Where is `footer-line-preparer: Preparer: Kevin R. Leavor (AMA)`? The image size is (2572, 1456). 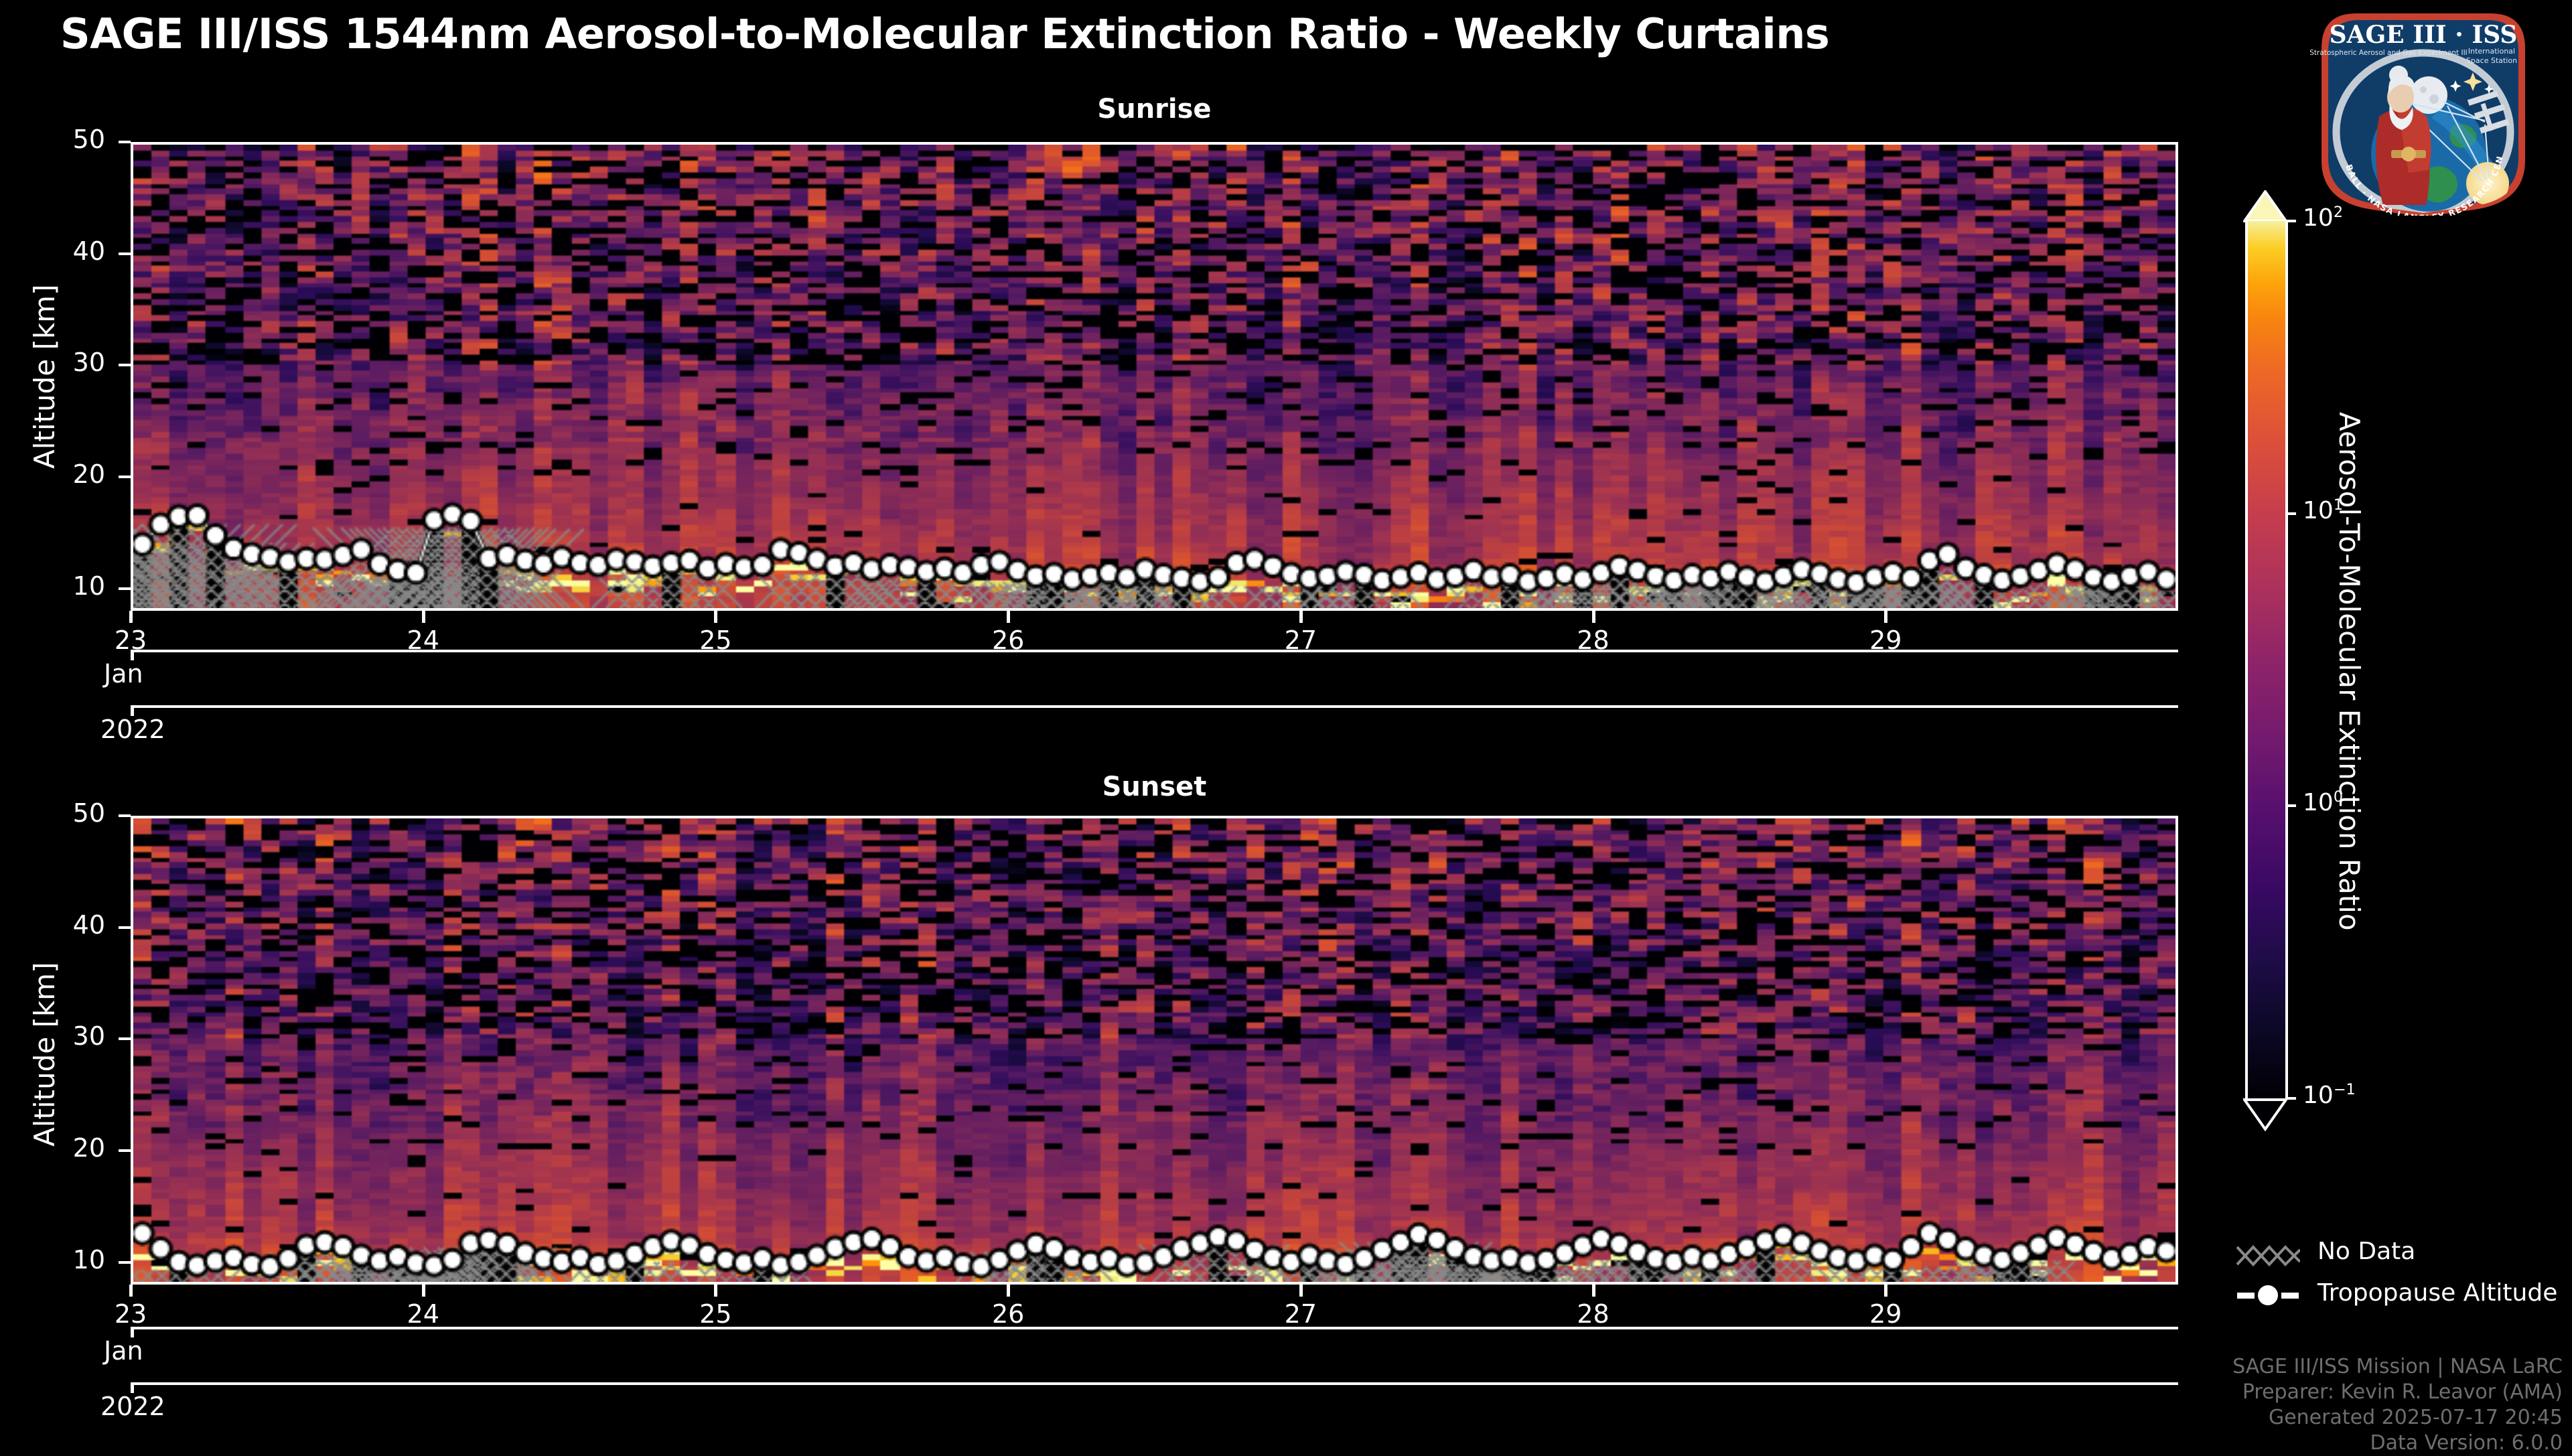 footer-line-preparer: Preparer: Kevin R. Leavor (AMA) is located at coordinates (2402, 1392).